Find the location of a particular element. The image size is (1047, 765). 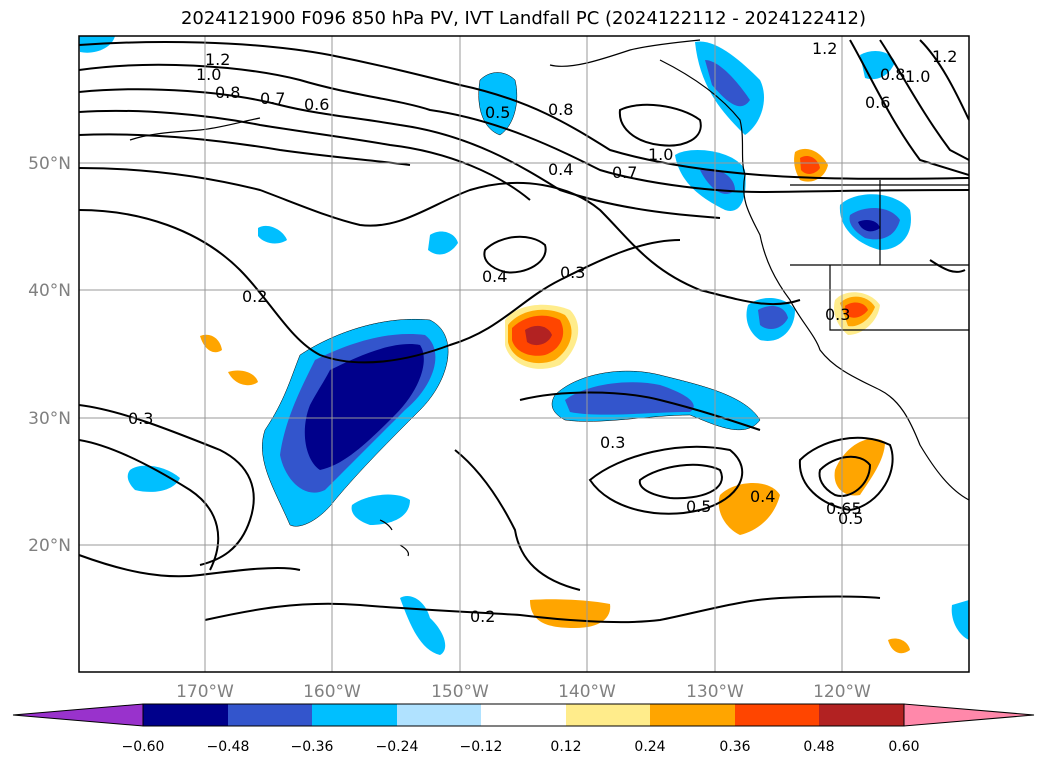

lat-tick-label: 40°N is located at coordinates (49, 291).